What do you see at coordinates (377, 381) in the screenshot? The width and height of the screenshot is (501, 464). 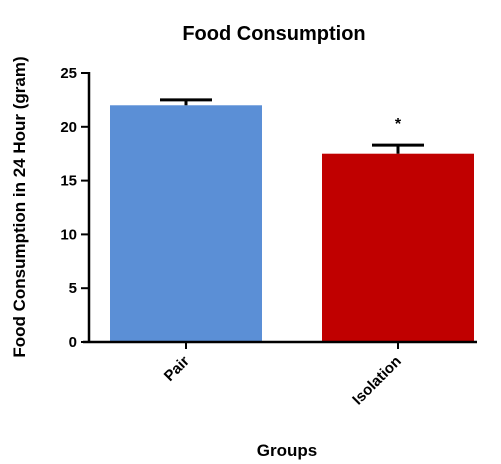 I see `x-tick-label-isolation: Isolation` at bounding box center [377, 381].